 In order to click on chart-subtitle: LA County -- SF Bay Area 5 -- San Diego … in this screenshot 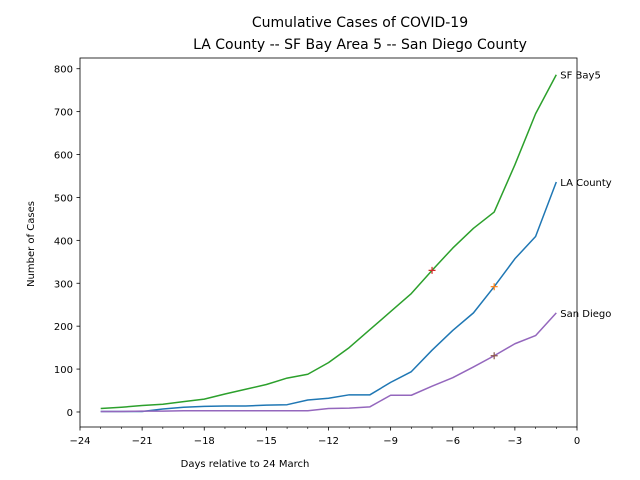, I will do `click(360, 45)`.